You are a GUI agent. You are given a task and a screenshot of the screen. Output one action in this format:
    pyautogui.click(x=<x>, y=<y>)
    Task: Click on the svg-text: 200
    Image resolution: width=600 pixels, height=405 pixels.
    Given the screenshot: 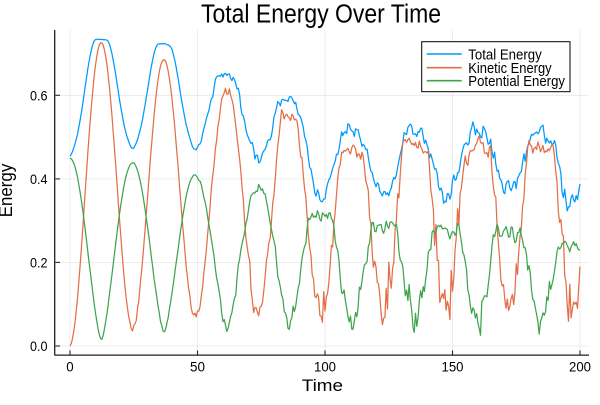 What is the action you would take?
    pyautogui.click(x=580, y=366)
    